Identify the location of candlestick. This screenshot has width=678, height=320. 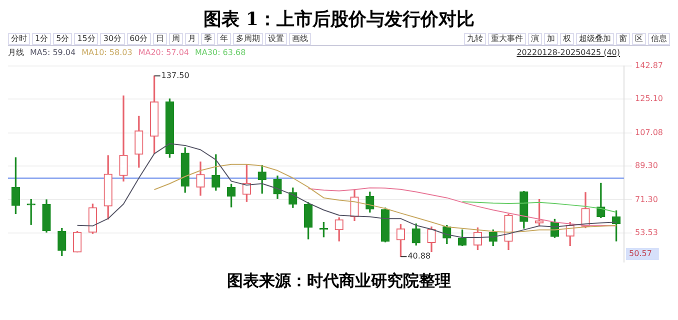
(123, 139).